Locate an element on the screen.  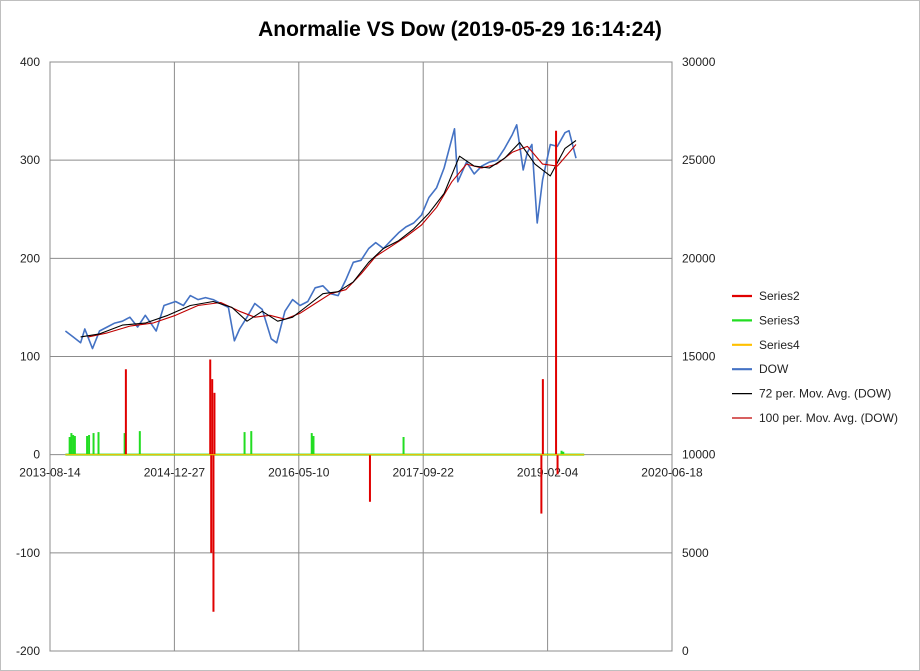
x-tick-label: 2017-09-22 is located at coordinates (424, 473).